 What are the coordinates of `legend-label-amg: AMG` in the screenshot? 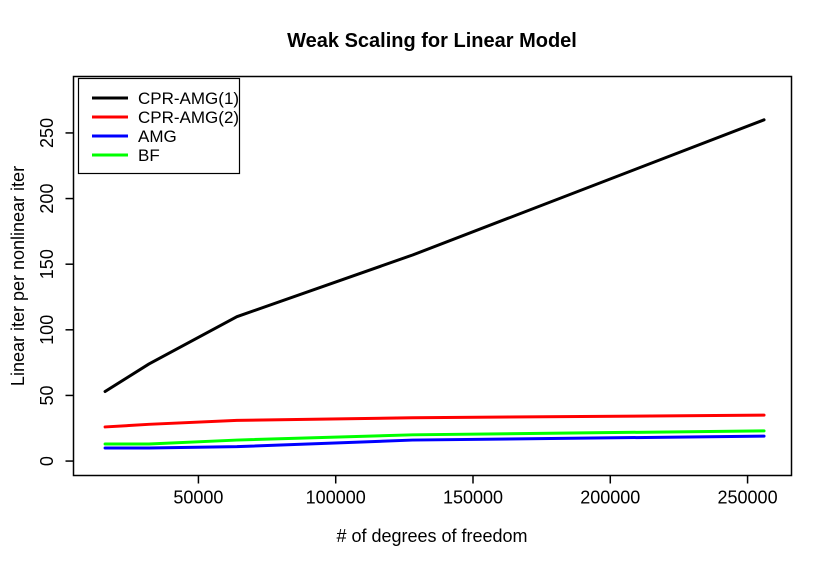 It's located at (157, 136).